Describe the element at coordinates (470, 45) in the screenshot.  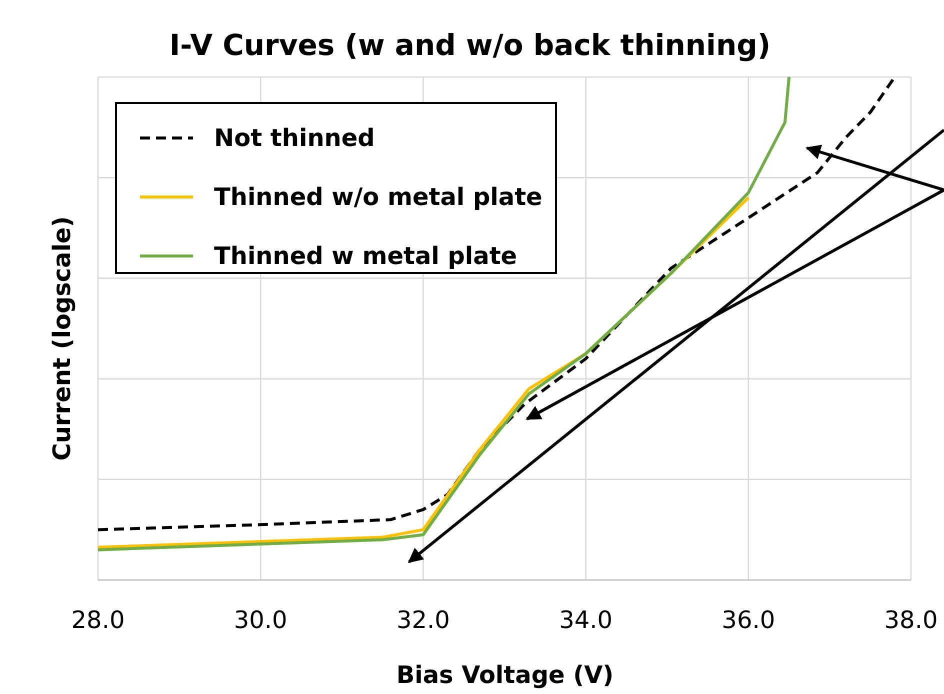
I see `chart-title: I-V Curves (w and w/o back thinning)` at that location.